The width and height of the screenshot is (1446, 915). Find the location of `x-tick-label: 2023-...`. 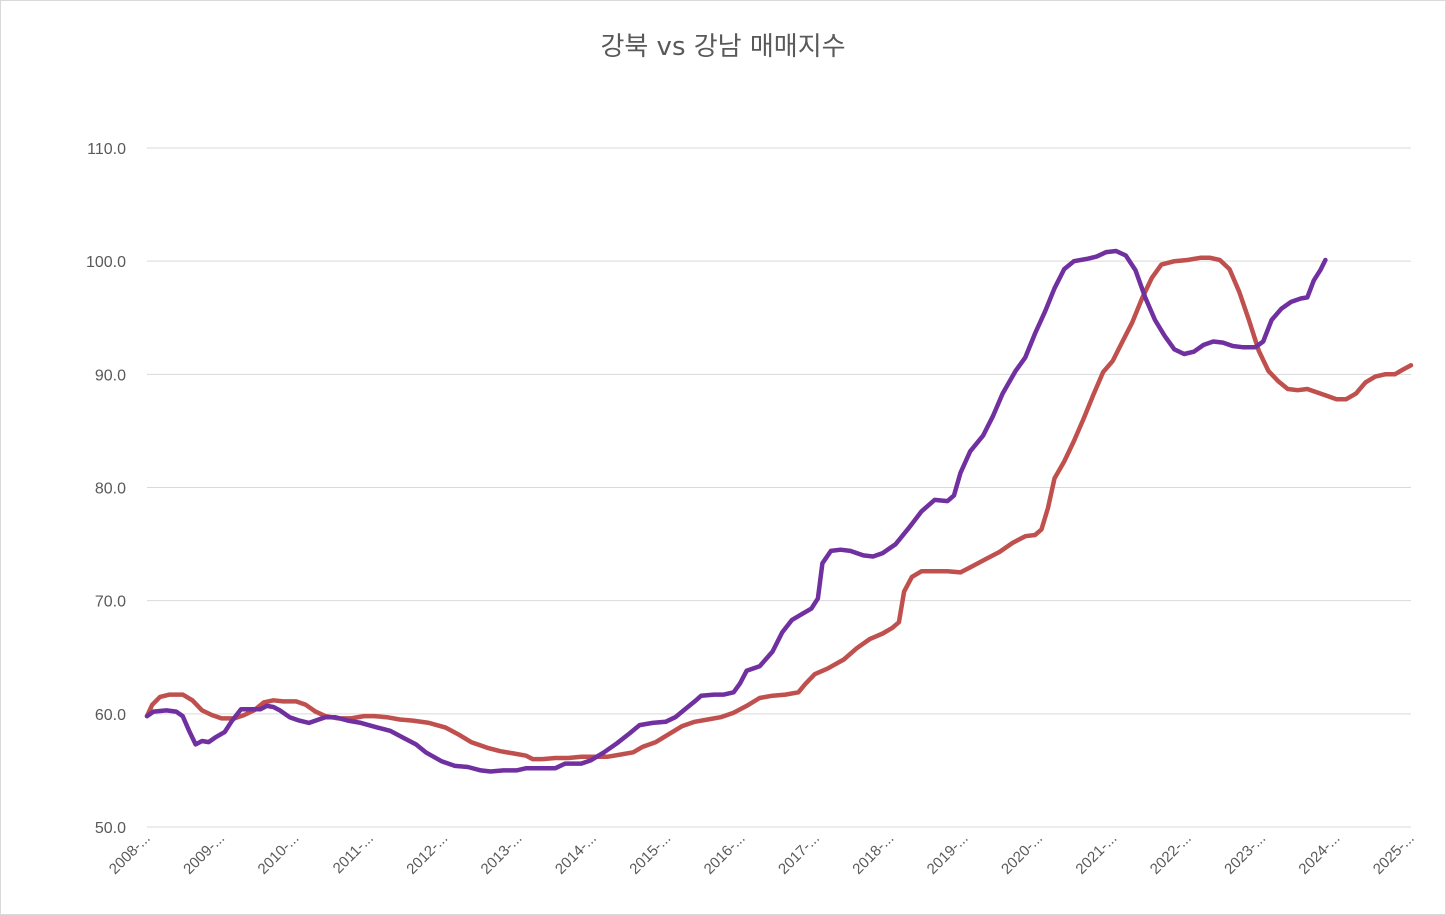

x-tick-label: 2023-... is located at coordinates (1245, 854).